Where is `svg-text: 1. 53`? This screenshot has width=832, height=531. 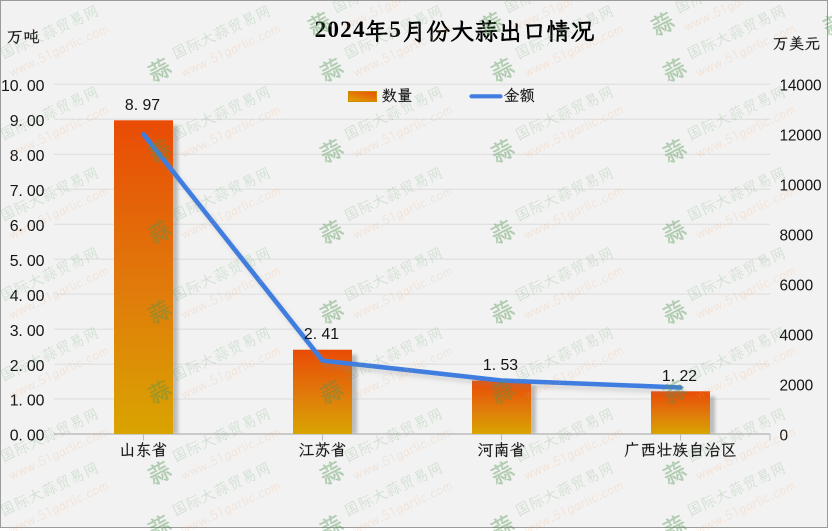 svg-text: 1. 53 is located at coordinates (500, 365).